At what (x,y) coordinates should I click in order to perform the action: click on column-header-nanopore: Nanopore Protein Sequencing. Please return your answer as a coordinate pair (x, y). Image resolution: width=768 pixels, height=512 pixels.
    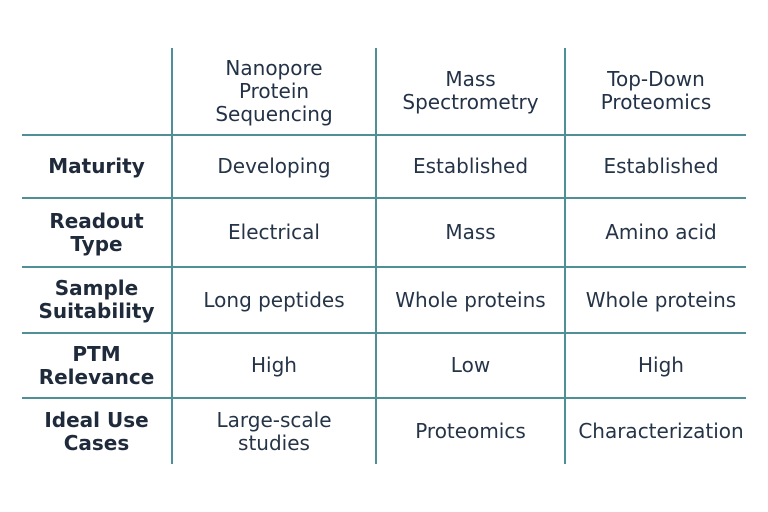
    Looking at the image, I should click on (274, 91).